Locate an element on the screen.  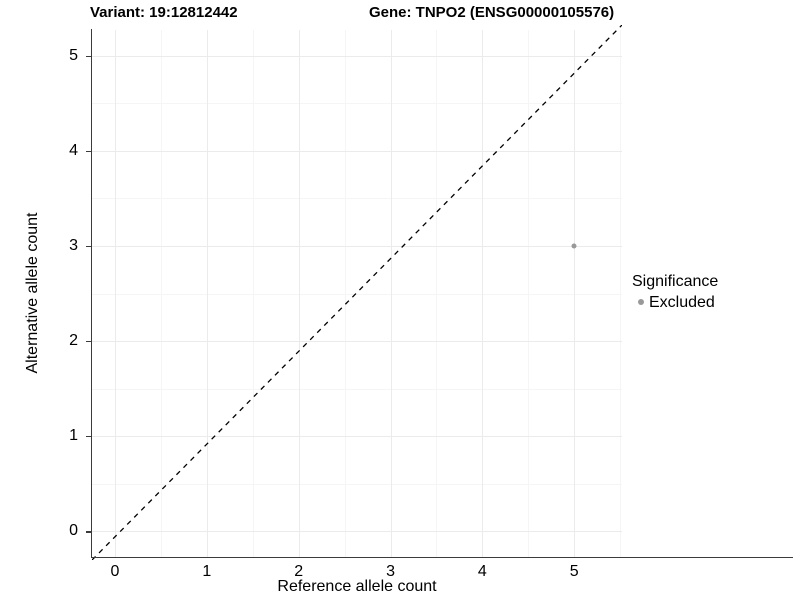
legend-point-icon is located at coordinates (640, 302).